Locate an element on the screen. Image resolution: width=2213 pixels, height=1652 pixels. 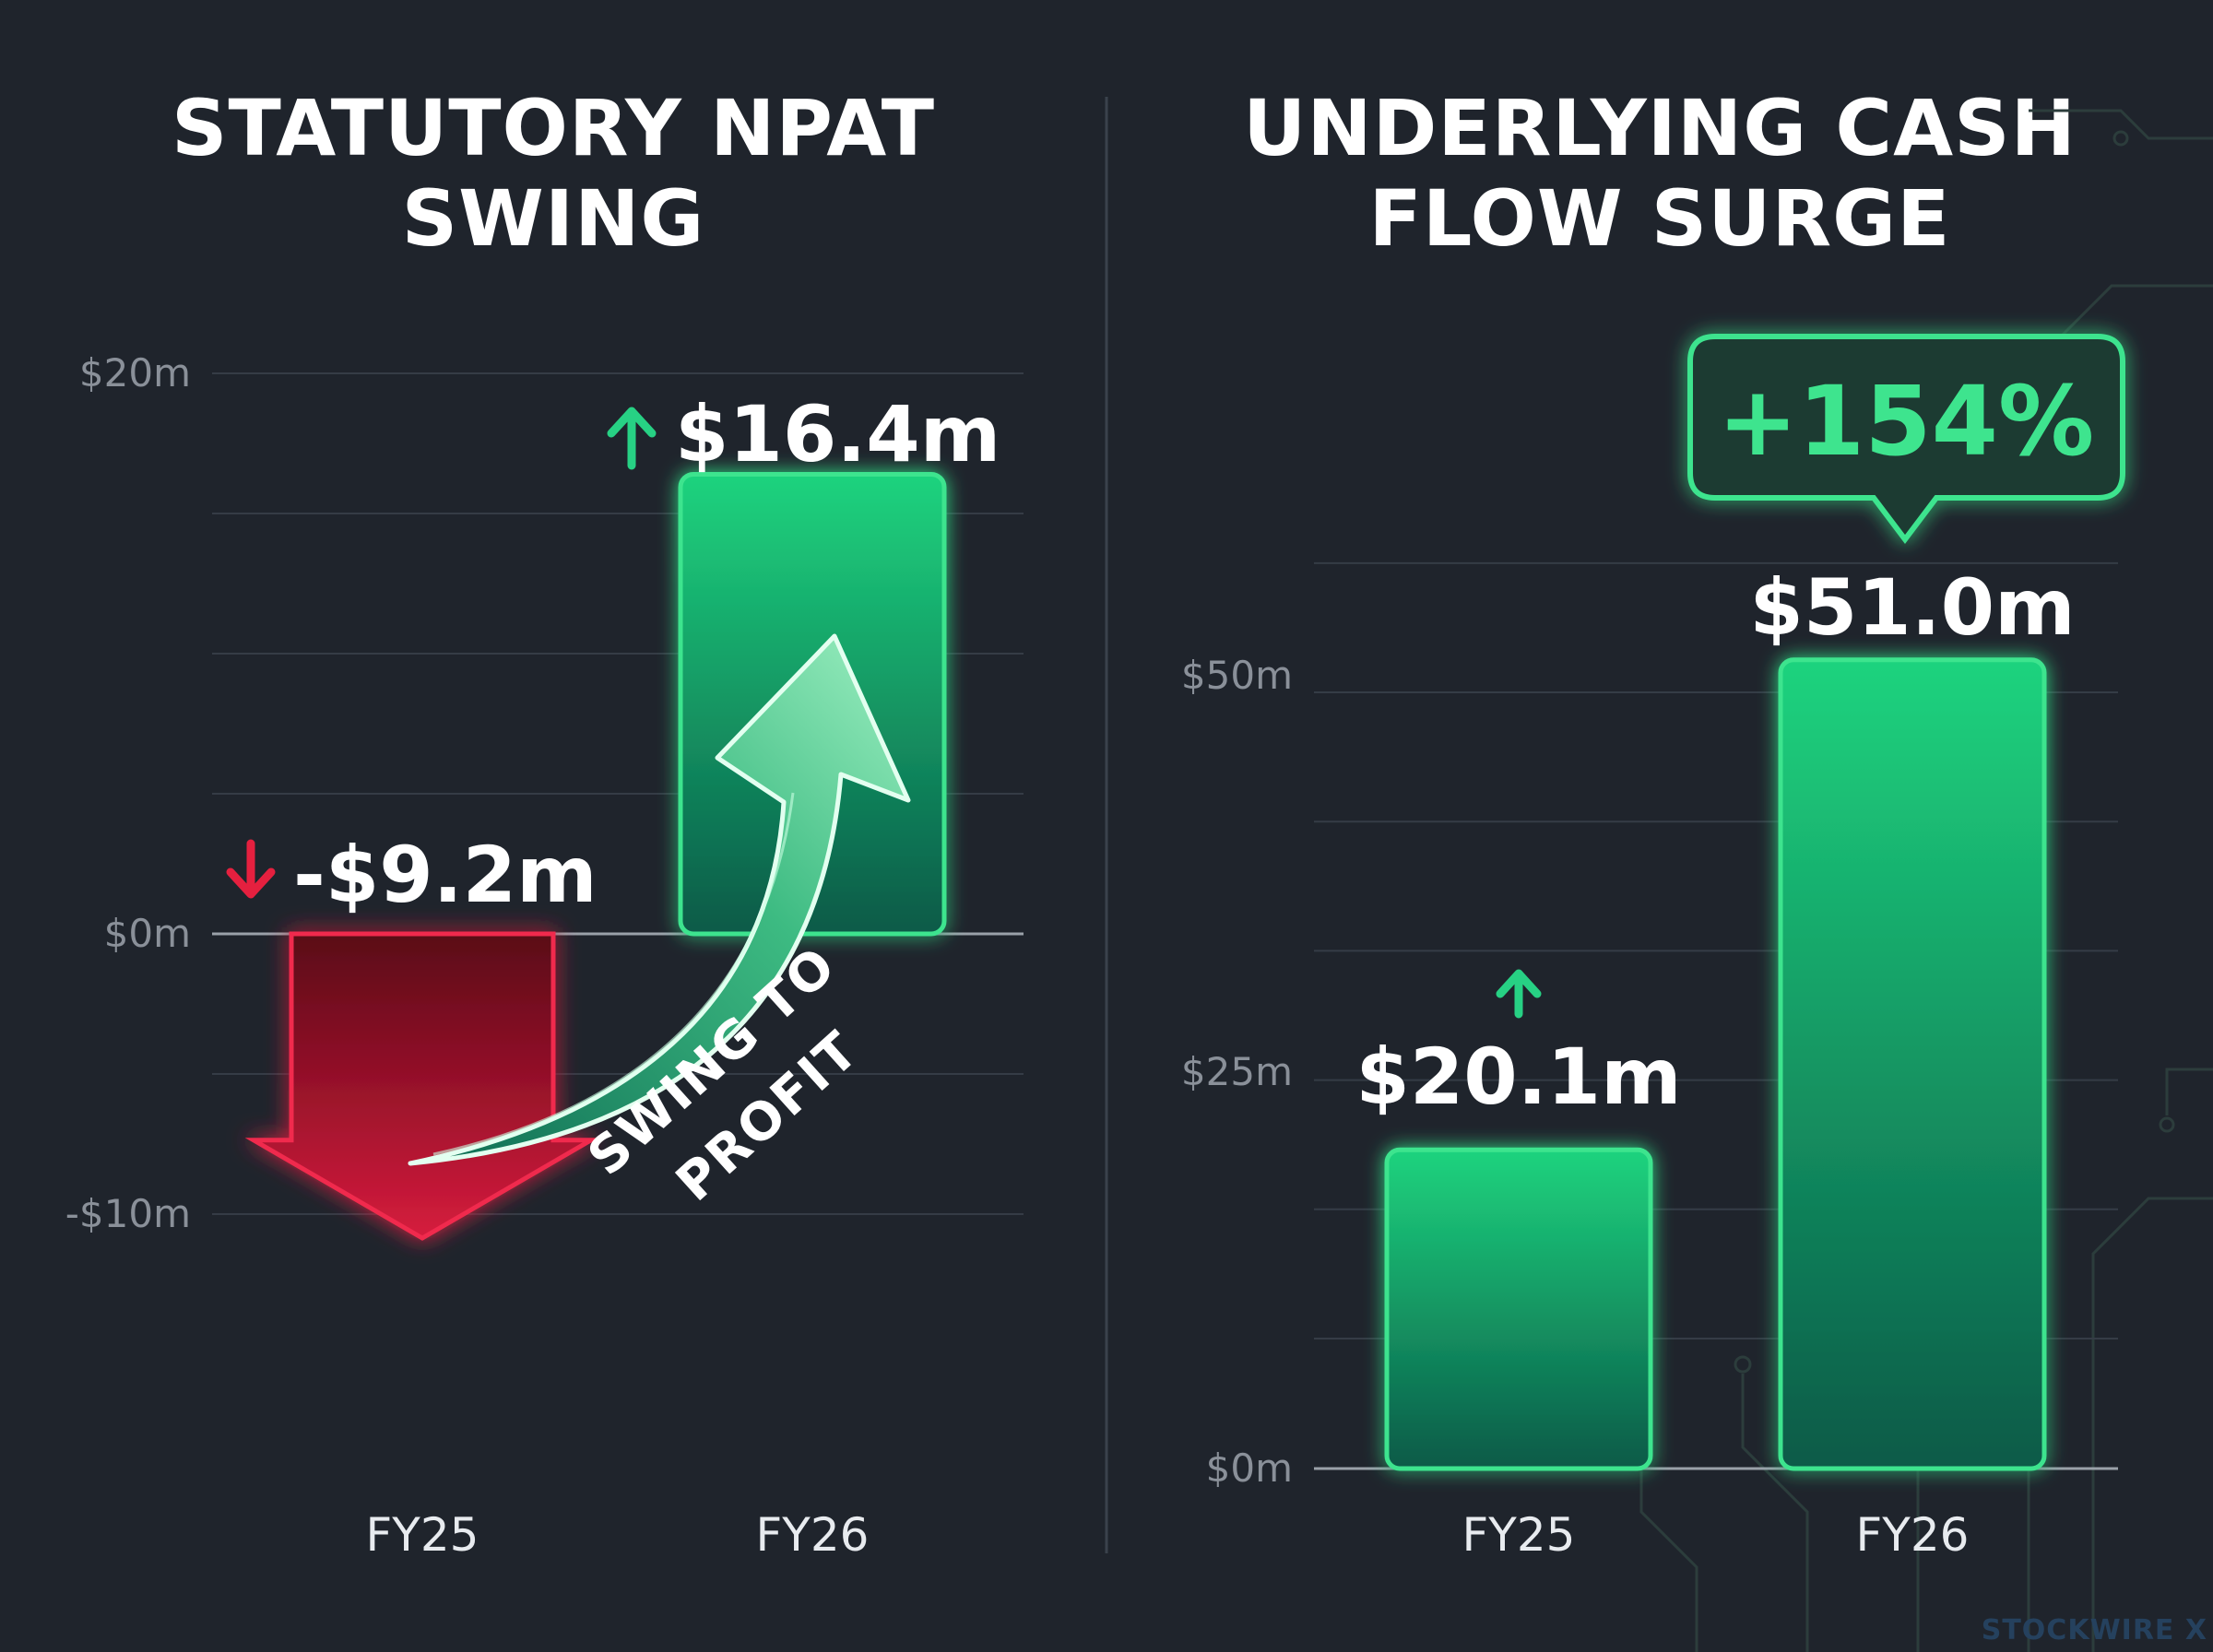
cashflow-y-axis: $0m $25m $50m is located at coordinates (1237, 1072).